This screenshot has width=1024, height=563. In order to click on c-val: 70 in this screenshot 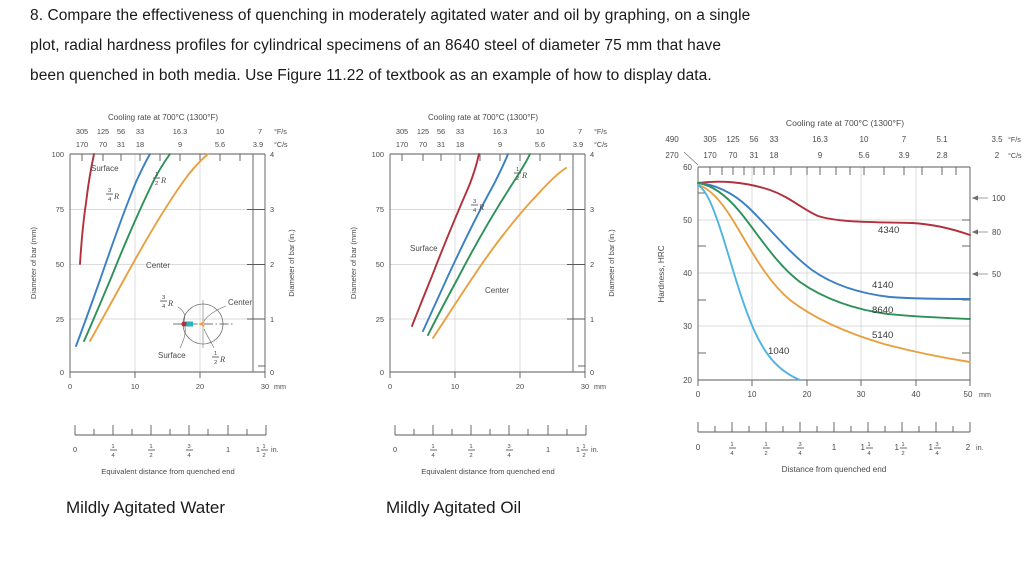, I will do `click(733, 155)`.